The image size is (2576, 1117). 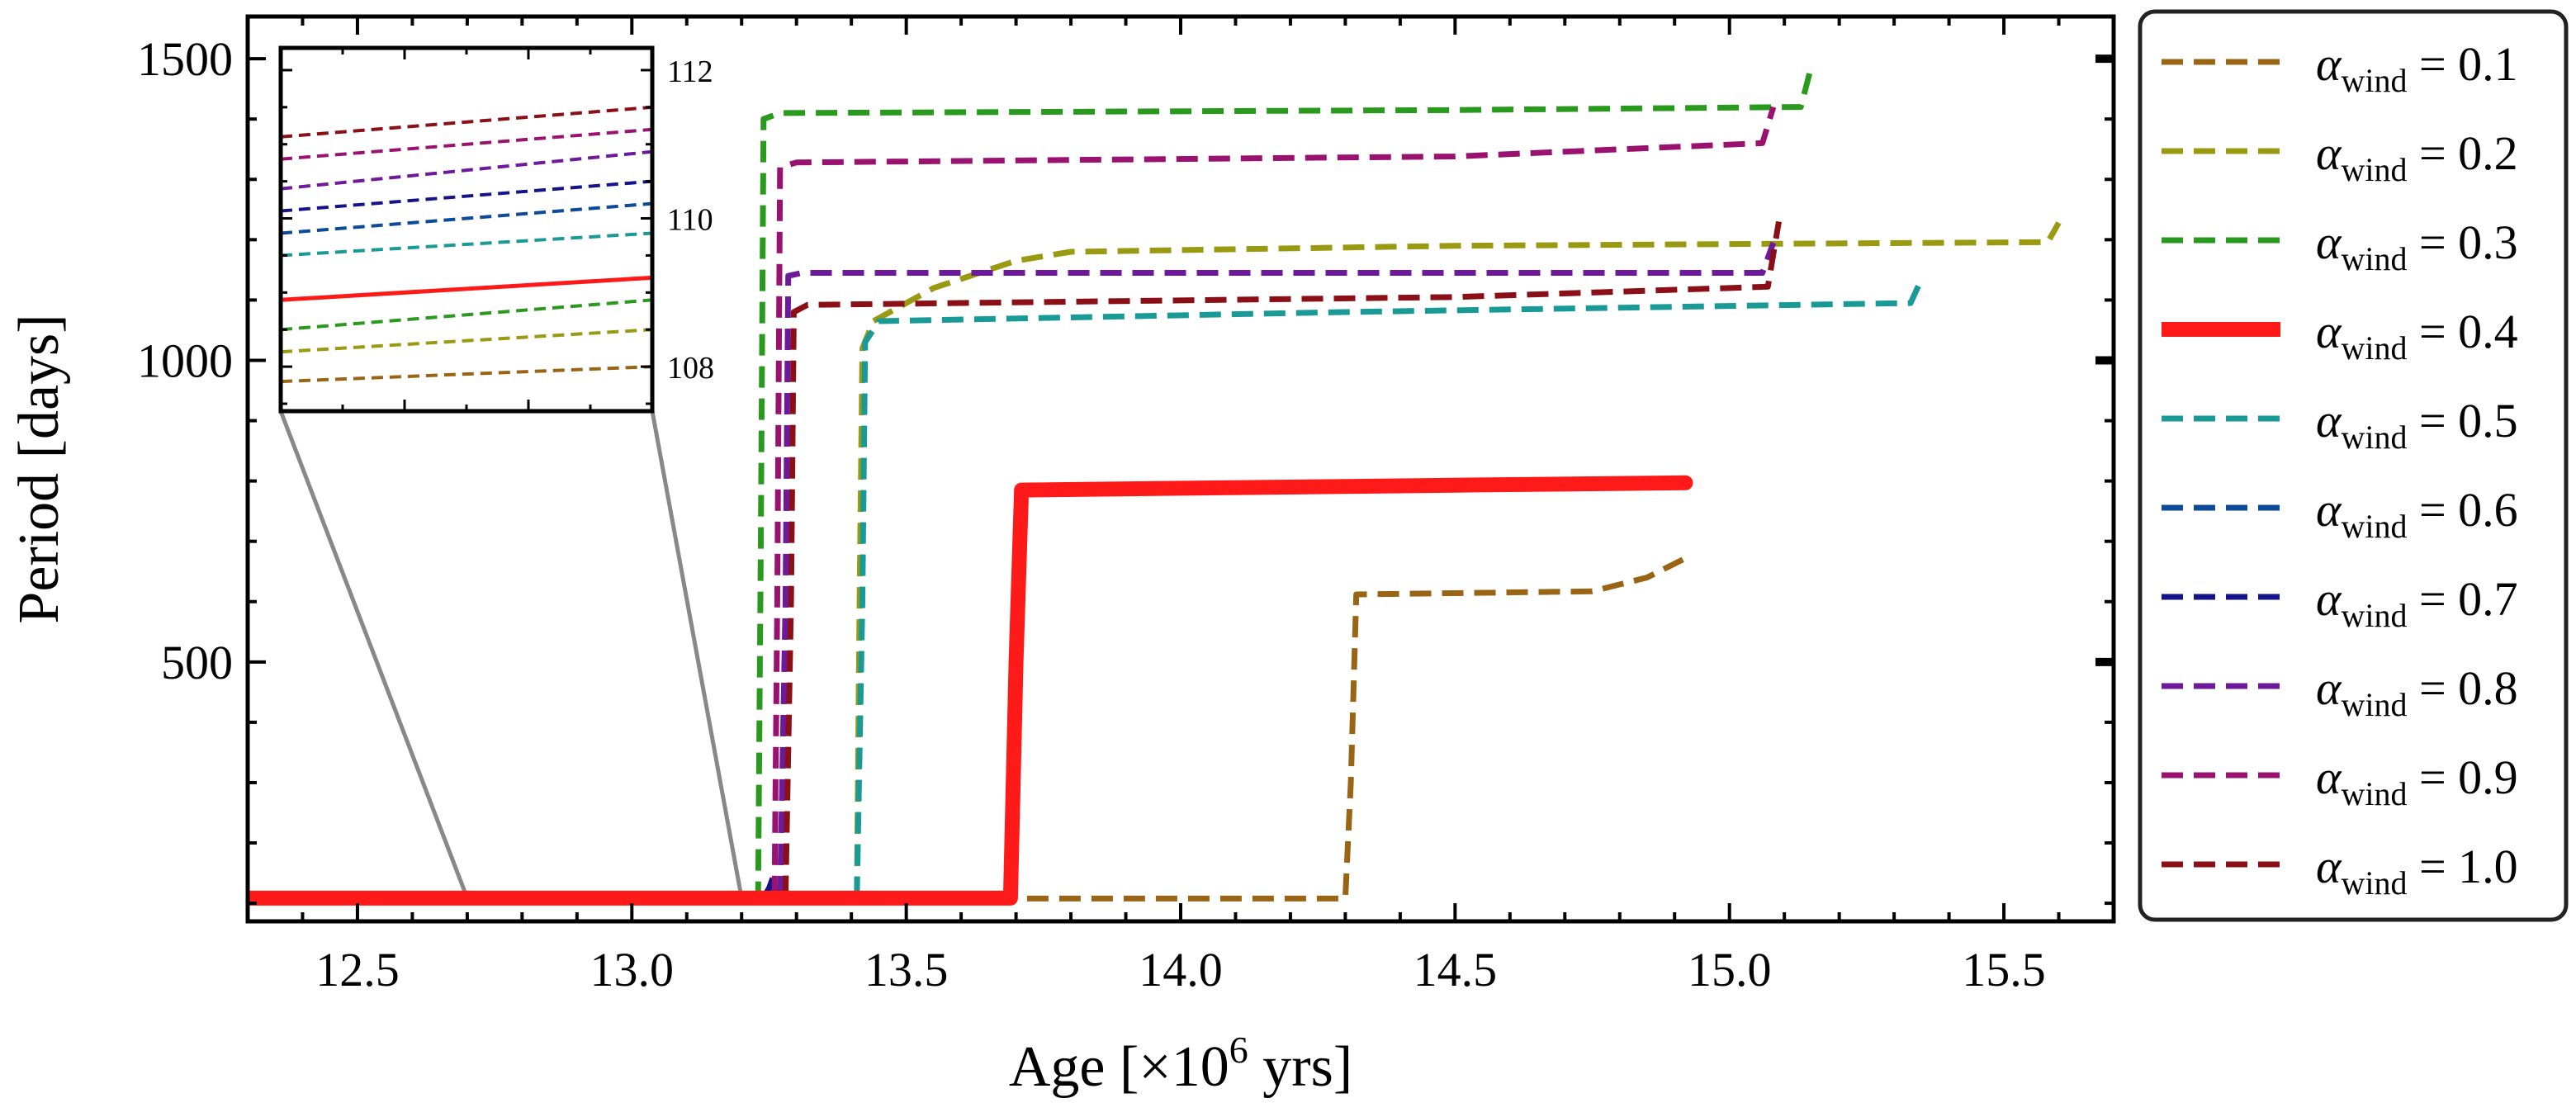 I want to click on legend-item-alpha-0.4: αwind = 0.4, so click(x=2340, y=336).